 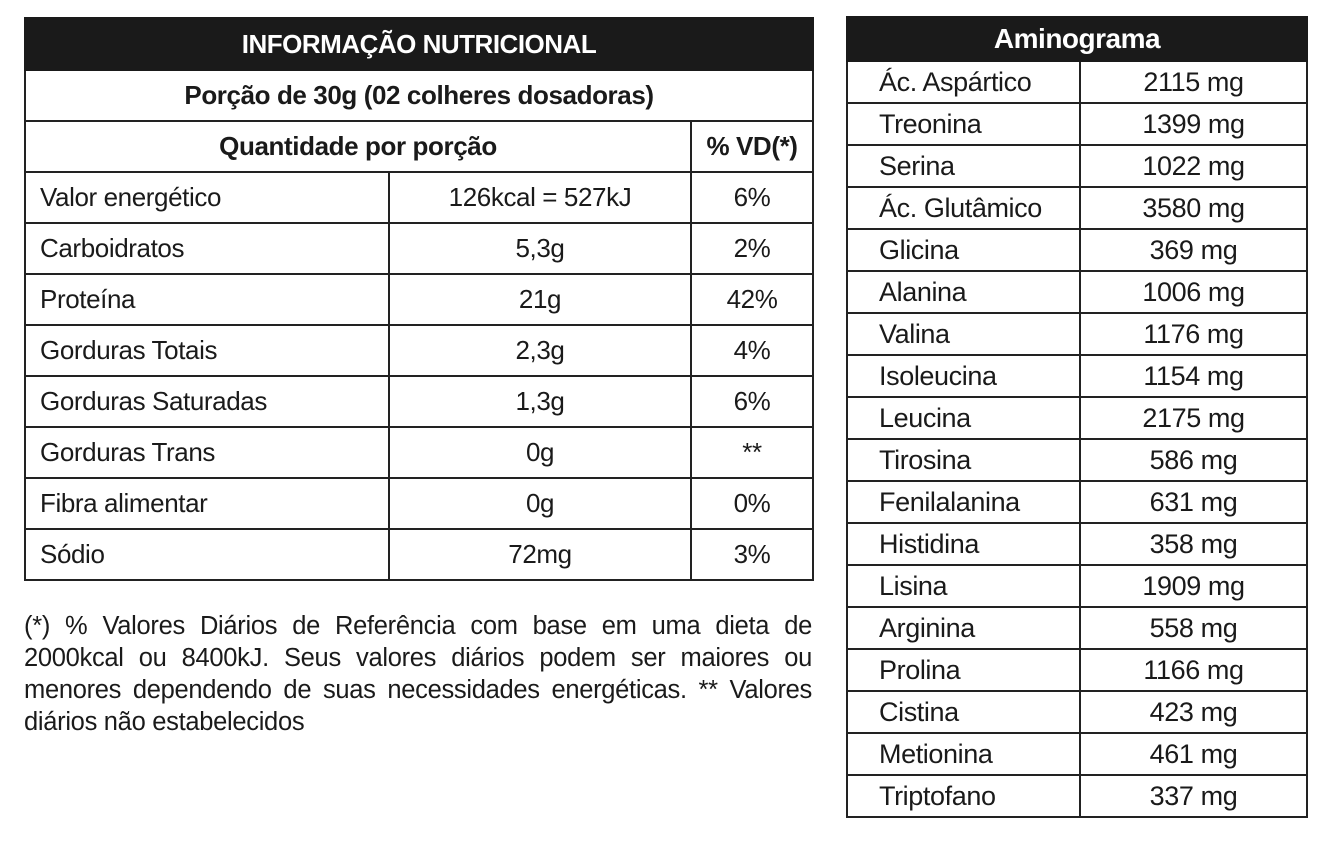 I want to click on nutrient-name: Gorduras Saturadas, so click(x=207, y=401).